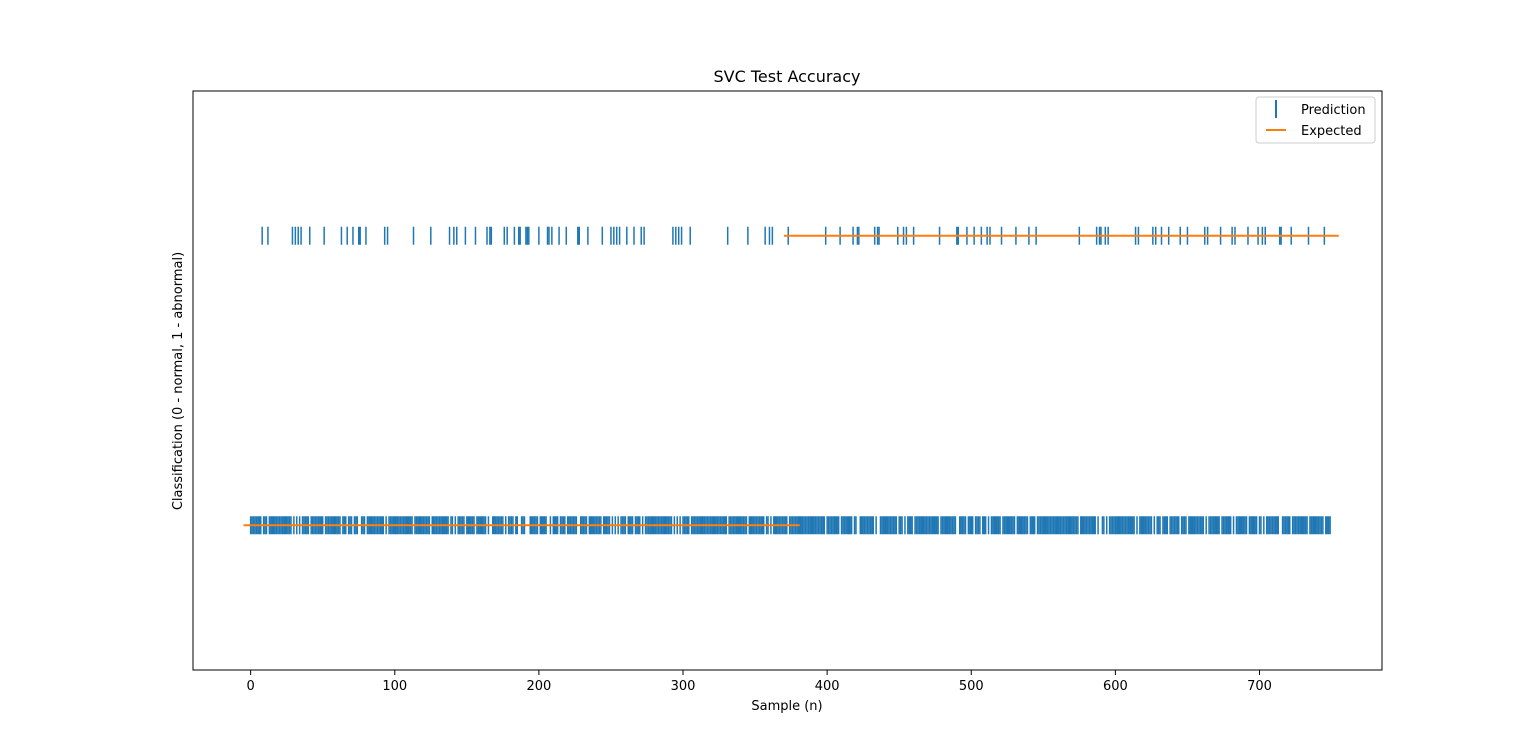  Describe the element at coordinates (827, 686) in the screenshot. I see `x-tick-label: 400` at that location.